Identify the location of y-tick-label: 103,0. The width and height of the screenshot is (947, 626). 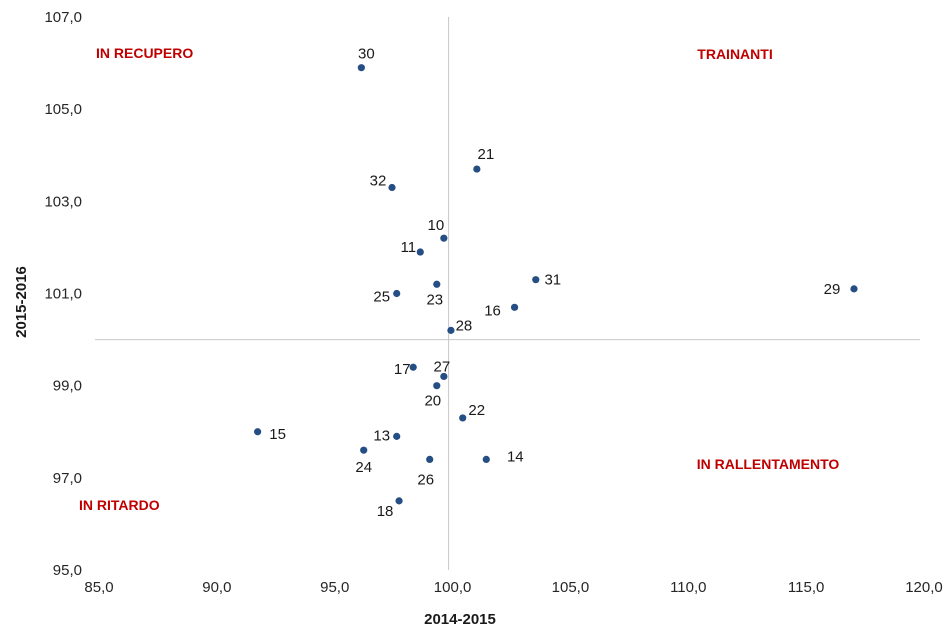
(63, 201).